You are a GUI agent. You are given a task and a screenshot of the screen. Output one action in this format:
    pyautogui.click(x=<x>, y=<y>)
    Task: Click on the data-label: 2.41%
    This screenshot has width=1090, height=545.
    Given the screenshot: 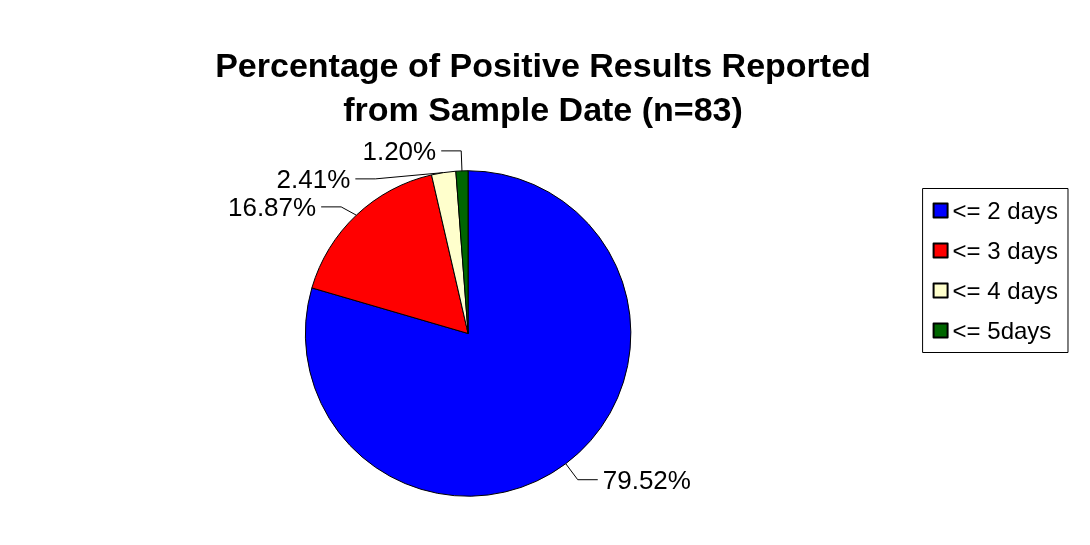 What is the action you would take?
    pyautogui.click(x=313, y=178)
    